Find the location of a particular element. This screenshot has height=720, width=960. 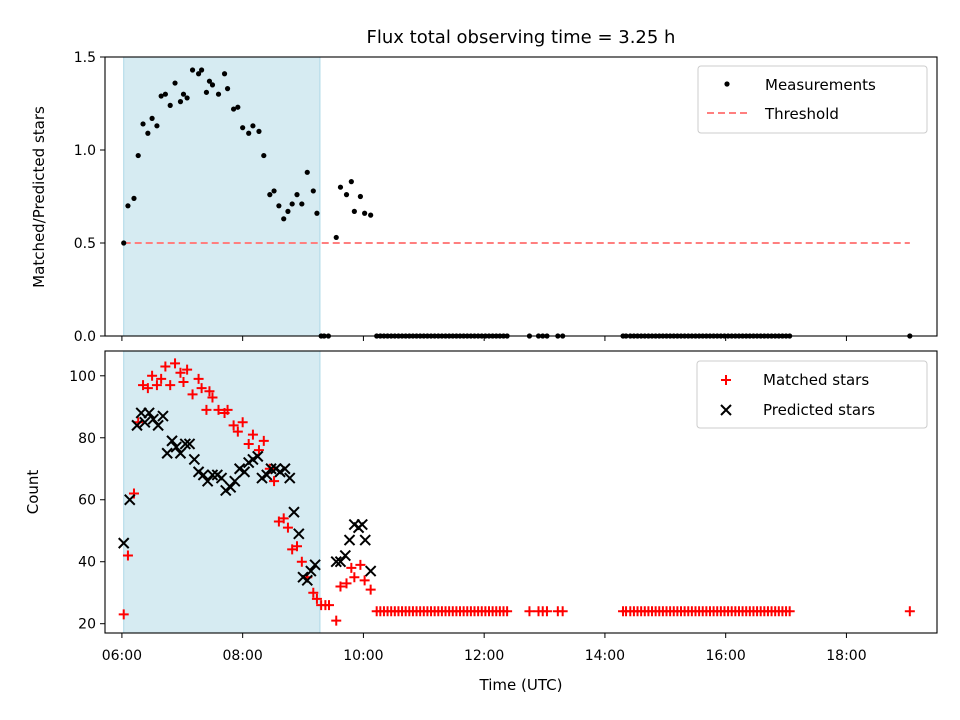

top-x-ticks is located at coordinates (484, 338).